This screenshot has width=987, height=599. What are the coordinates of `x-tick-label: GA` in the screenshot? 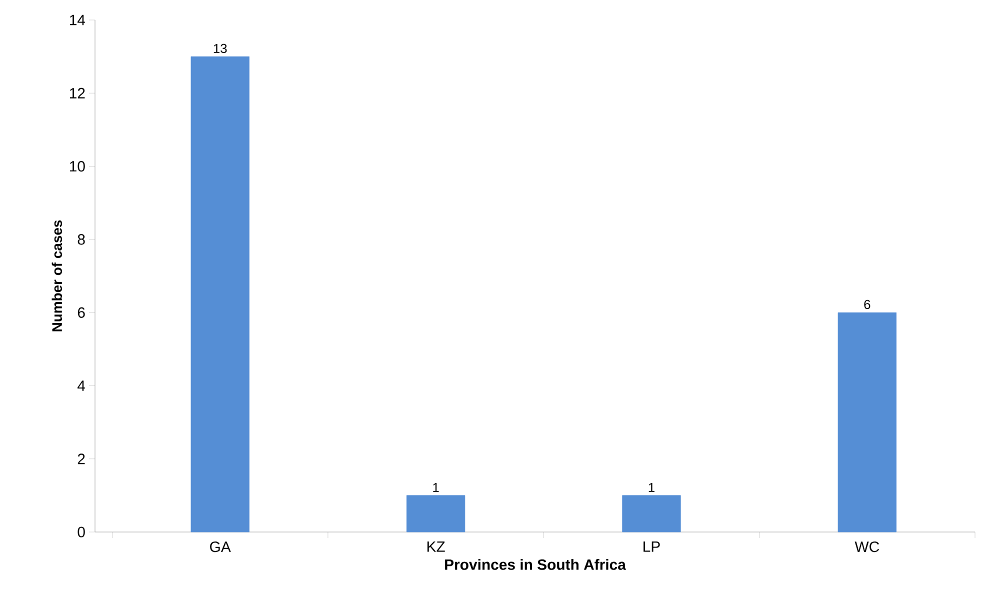 It's located at (220, 547).